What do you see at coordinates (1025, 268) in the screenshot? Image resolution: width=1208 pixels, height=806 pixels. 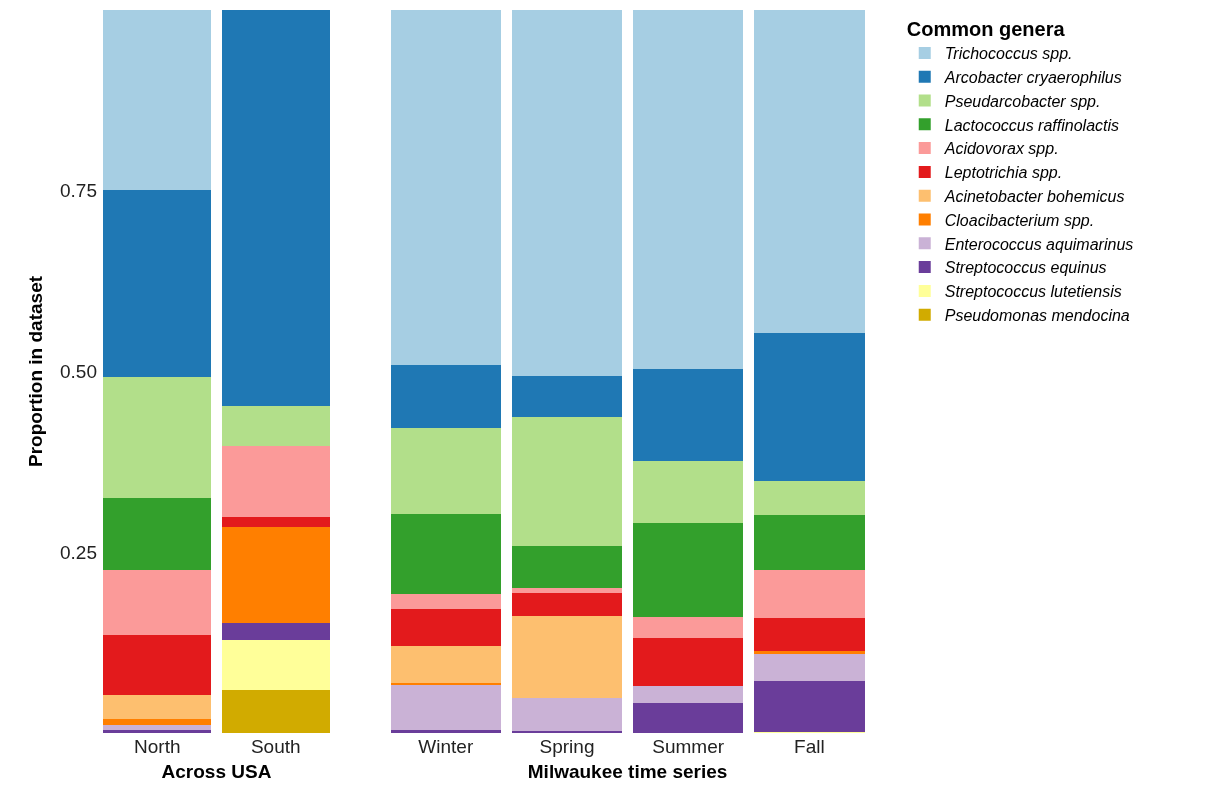 I see `legend-label: Streptococcus equinus` at bounding box center [1025, 268].